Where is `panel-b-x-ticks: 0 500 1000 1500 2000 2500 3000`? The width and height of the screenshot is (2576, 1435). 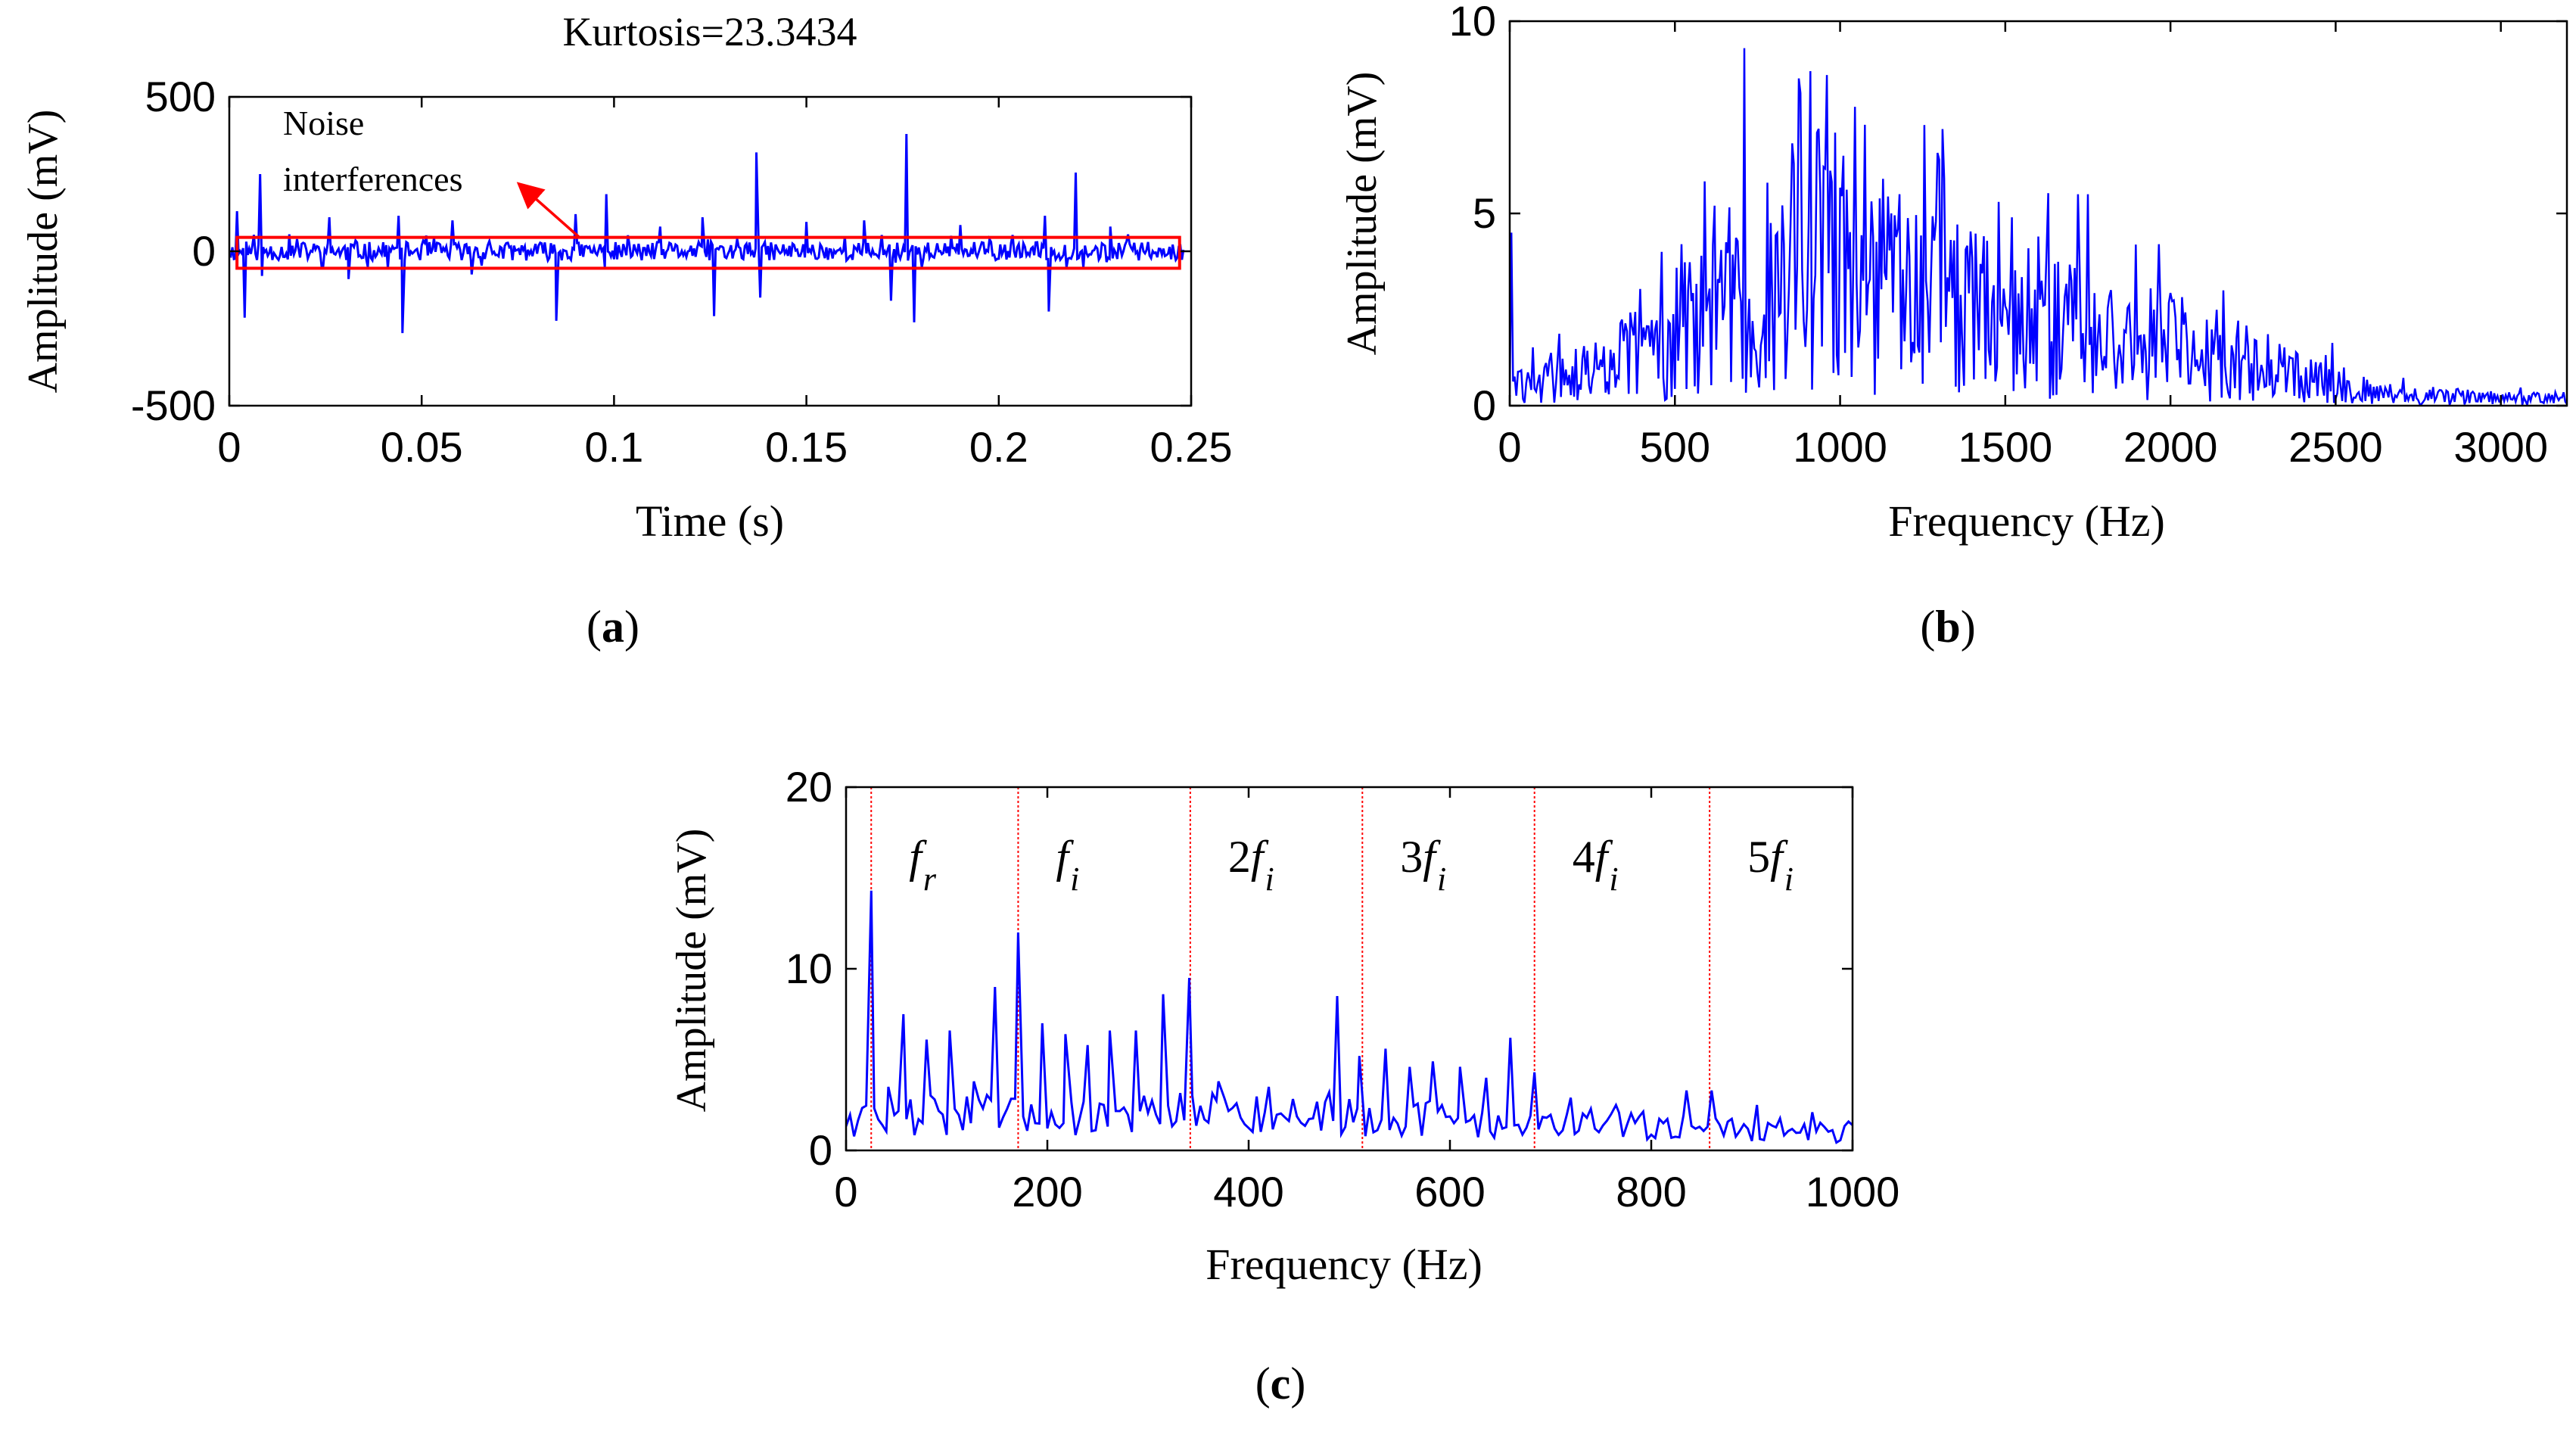 panel-b-x-ticks: 0 500 1000 1500 2000 2500 3000 is located at coordinates (2023, 246).